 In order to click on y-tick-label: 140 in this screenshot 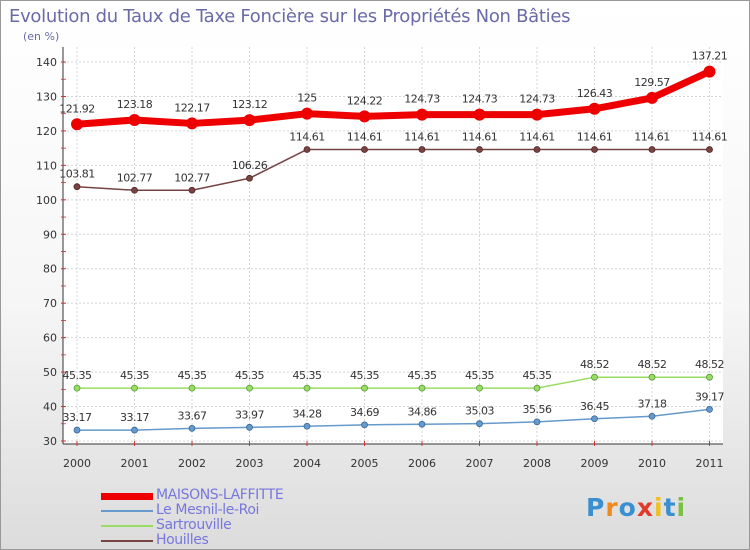, I will do `click(46, 62)`.